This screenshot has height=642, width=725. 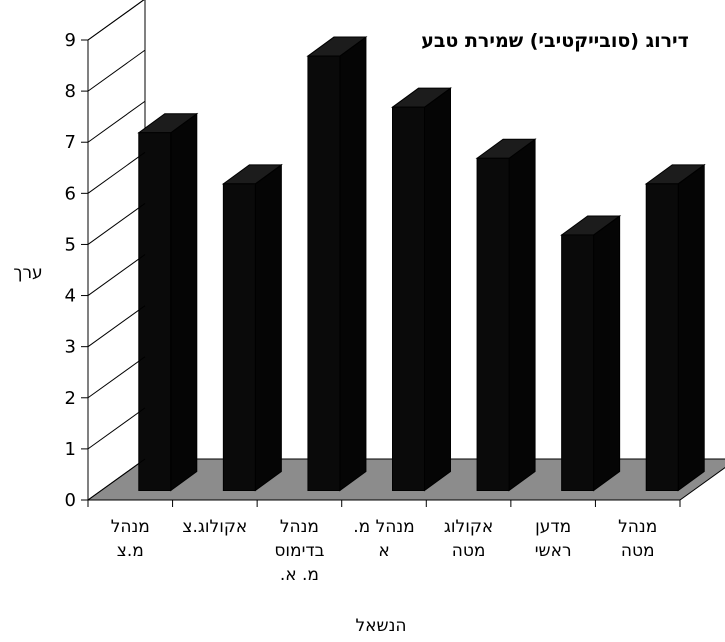 What do you see at coordinates (70, 398) in the screenshot?
I see `y-tick-label: 2` at bounding box center [70, 398].